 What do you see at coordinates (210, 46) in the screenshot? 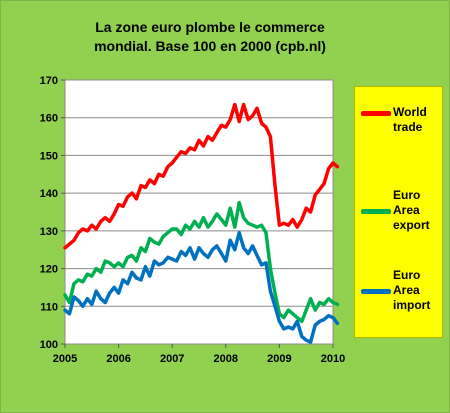
I see `chart-title-line2: mondial. Base 100 en 2000 (cpb.nl)` at bounding box center [210, 46].